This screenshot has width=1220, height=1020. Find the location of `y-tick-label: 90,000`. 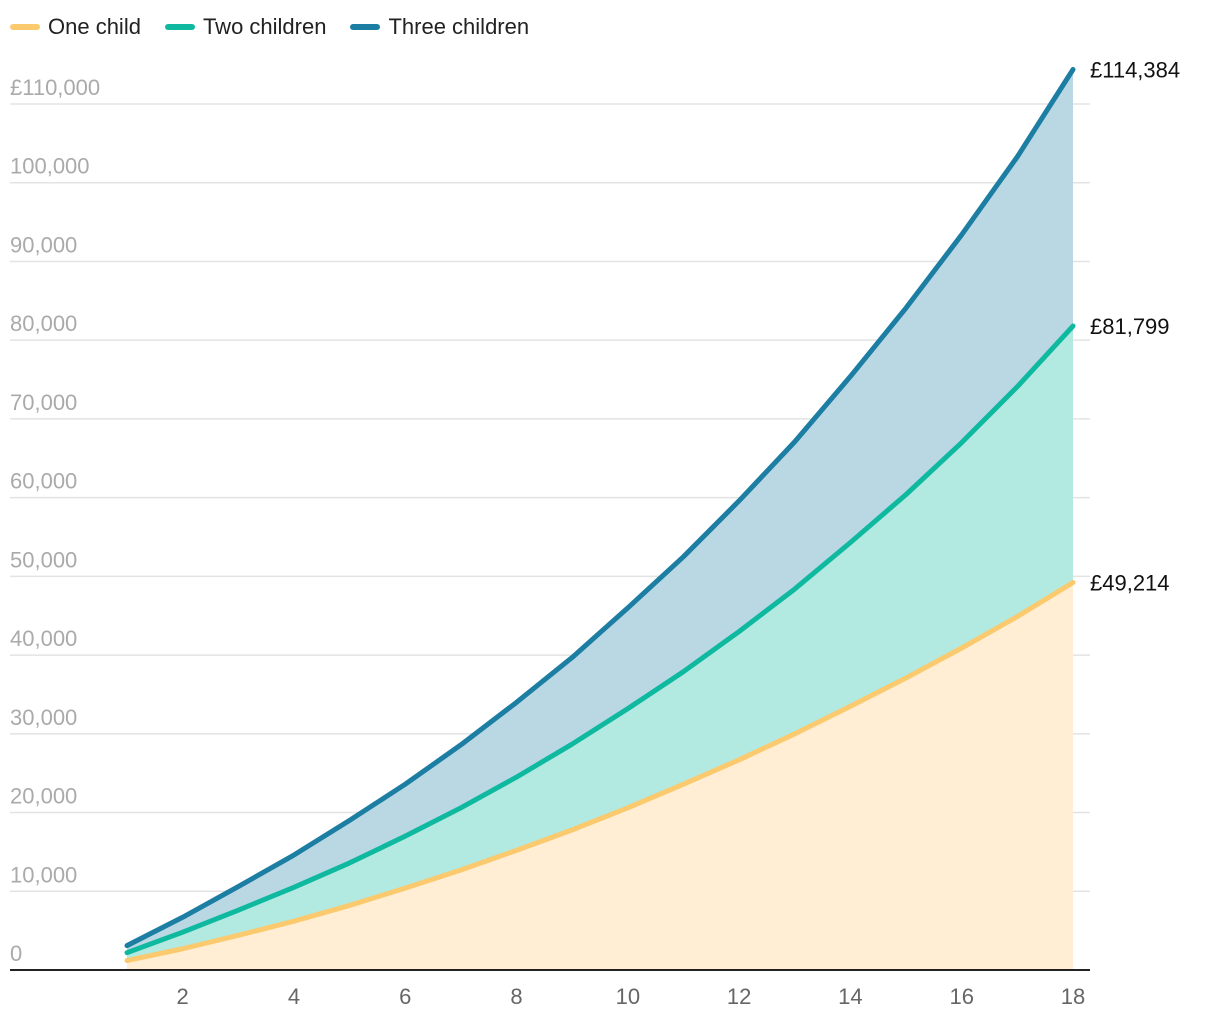

y-tick-label: 90,000 is located at coordinates (43, 244).